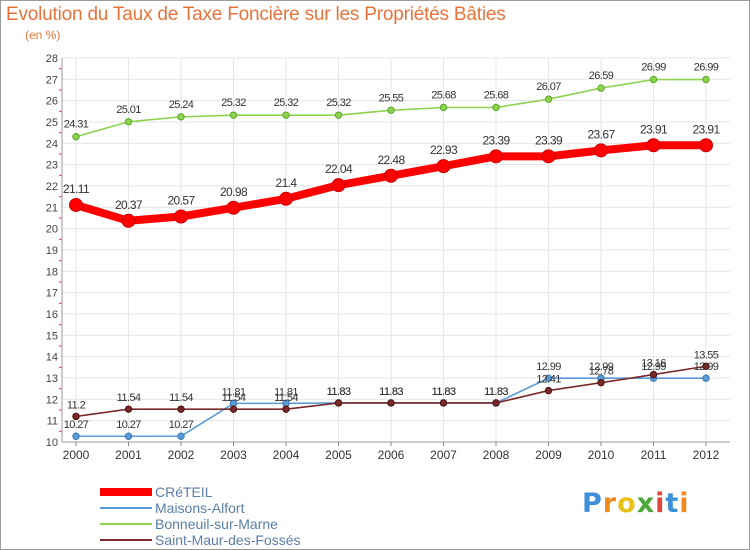 Image resolution: width=750 pixels, height=550 pixels. I want to click on brand-logo: Proxiti, so click(636, 503).